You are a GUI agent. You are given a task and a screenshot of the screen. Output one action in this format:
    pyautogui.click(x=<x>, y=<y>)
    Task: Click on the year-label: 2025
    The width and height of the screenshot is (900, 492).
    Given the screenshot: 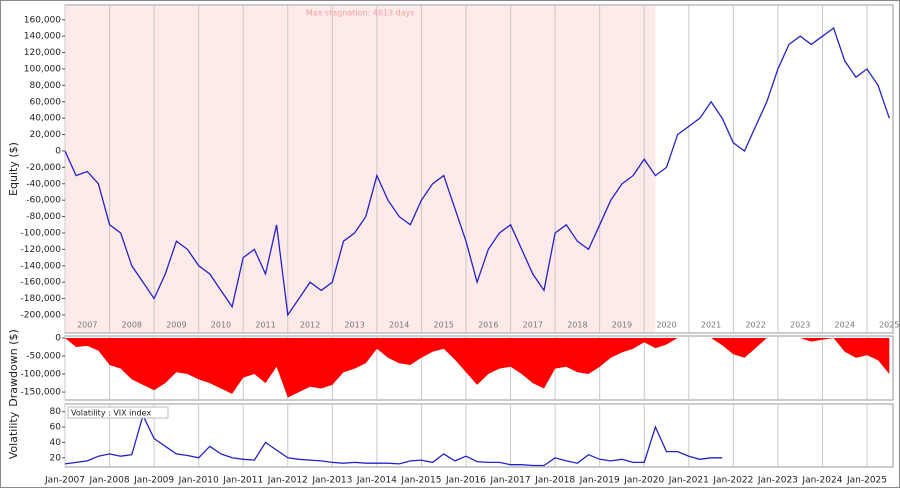 What is the action you would take?
    pyautogui.click(x=889, y=325)
    